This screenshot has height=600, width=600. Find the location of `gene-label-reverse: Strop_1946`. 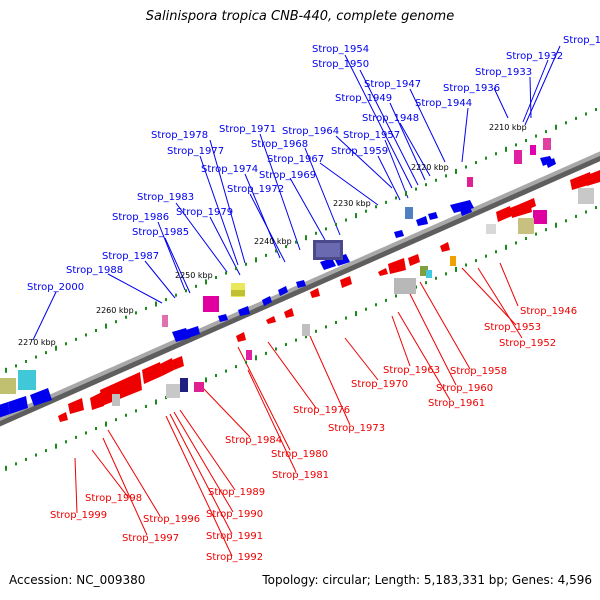

gene-label-reverse: Strop_1946 is located at coordinates (548, 311).